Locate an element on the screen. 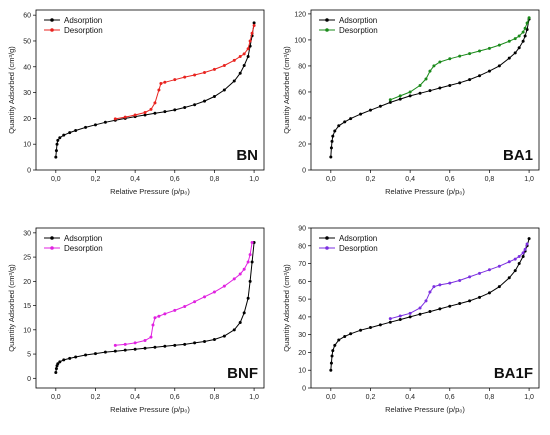 The width and height of the screenshot is (550, 435). y-axis-label: Quantity Adsorbed (cm³/g) is located at coordinates (286, 308).